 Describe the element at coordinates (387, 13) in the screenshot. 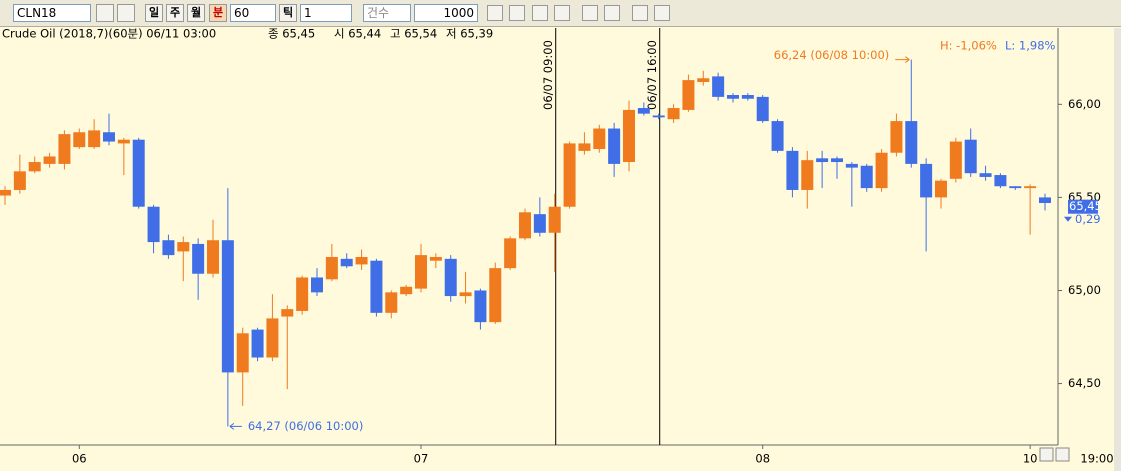

I see `count-label: 건수` at that location.